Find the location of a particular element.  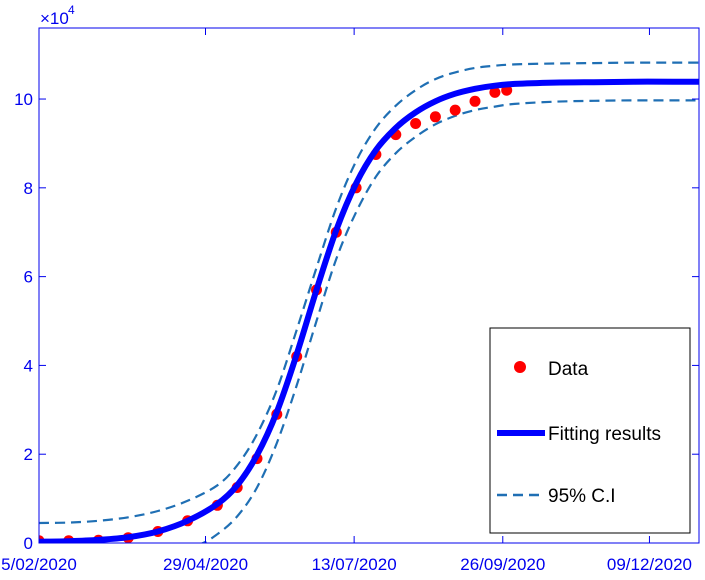

x-tick-label: 26/09/2020 is located at coordinates (502, 564).